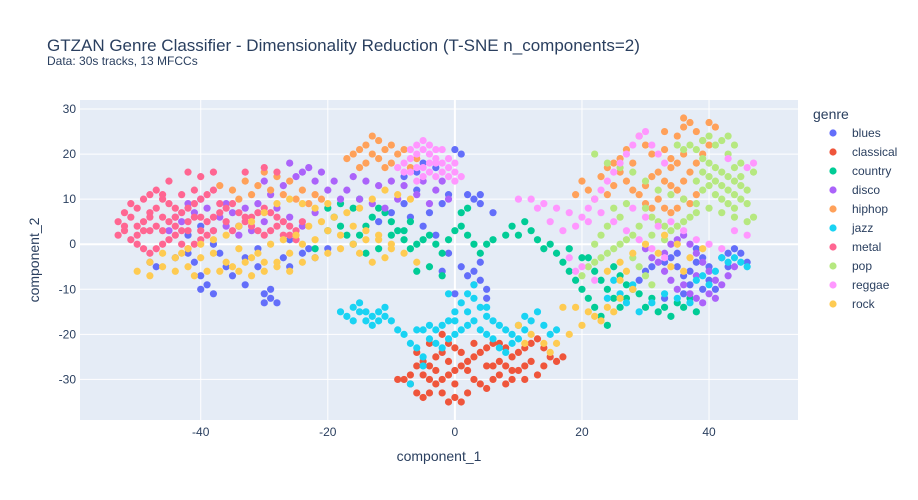 This screenshot has height=500, width=918. I want to click on legend-item-metal: metal, so click(855, 247).